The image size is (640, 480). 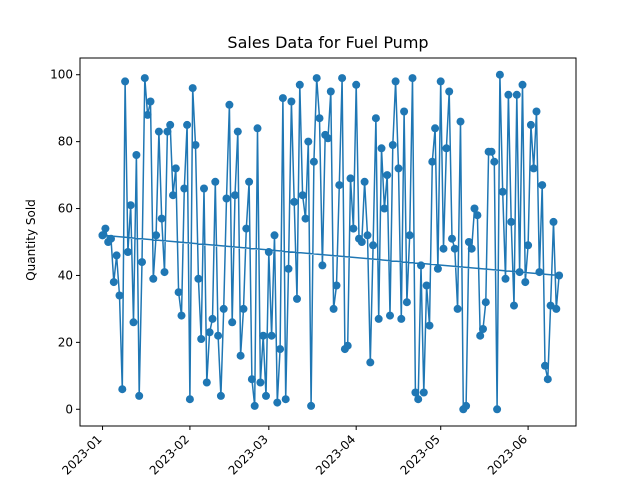 I want to click on y-tick-label: 40, so click(x=65, y=275).